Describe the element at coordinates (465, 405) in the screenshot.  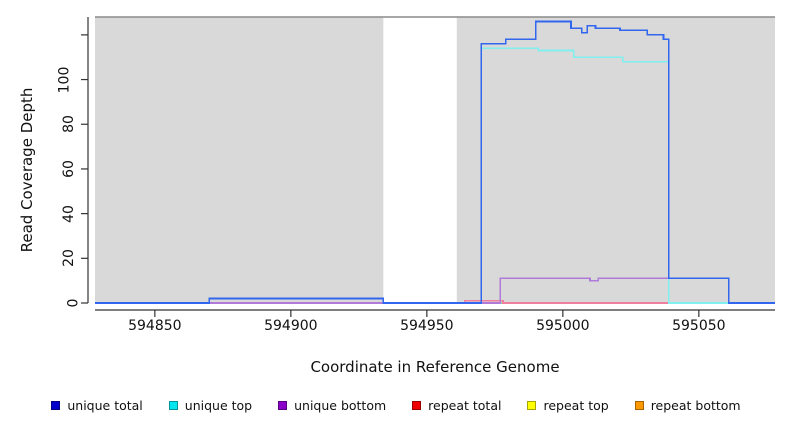
I see `legend-label: repeat total` at that location.